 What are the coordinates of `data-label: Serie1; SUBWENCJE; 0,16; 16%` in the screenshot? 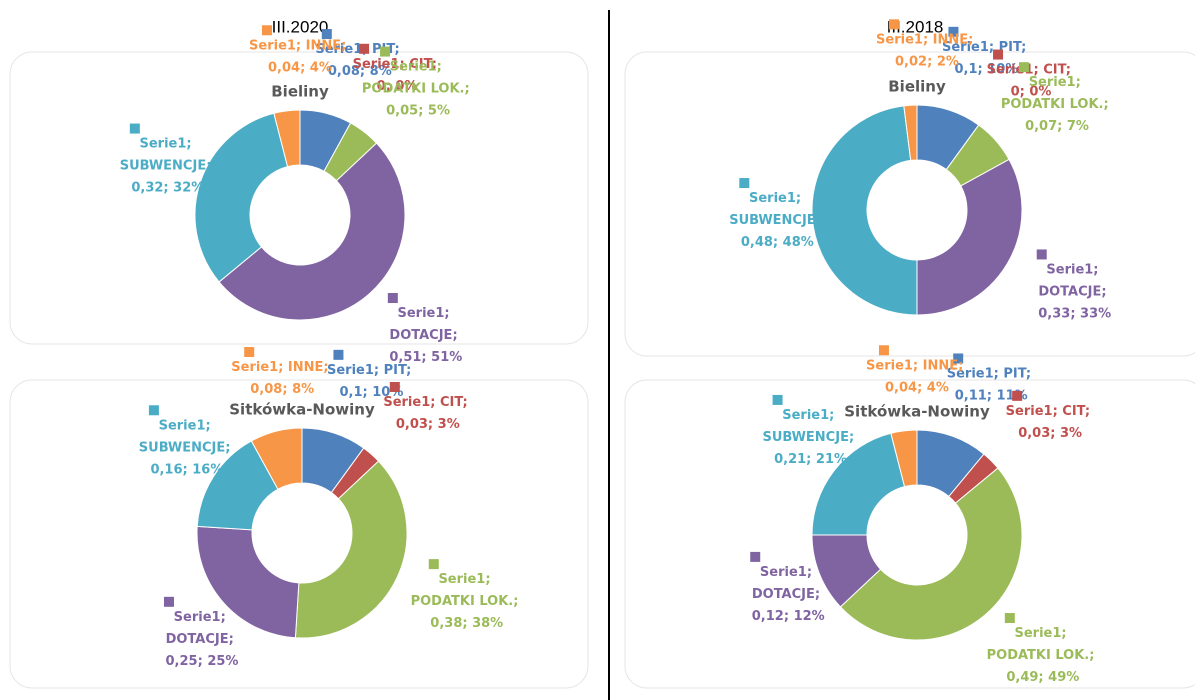 It's located at (187, 447).